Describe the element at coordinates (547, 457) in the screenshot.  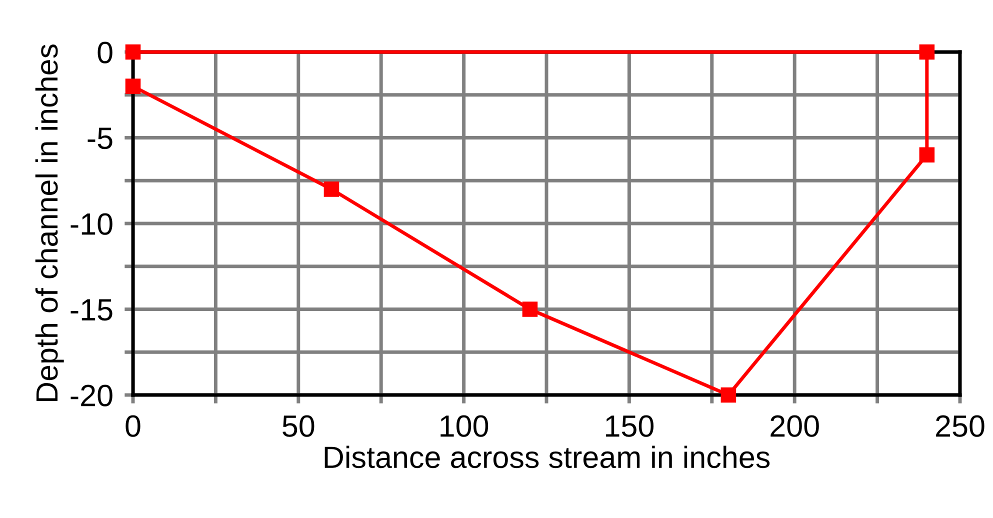
I see `x-axis-title: Distance across stream in inches` at that location.